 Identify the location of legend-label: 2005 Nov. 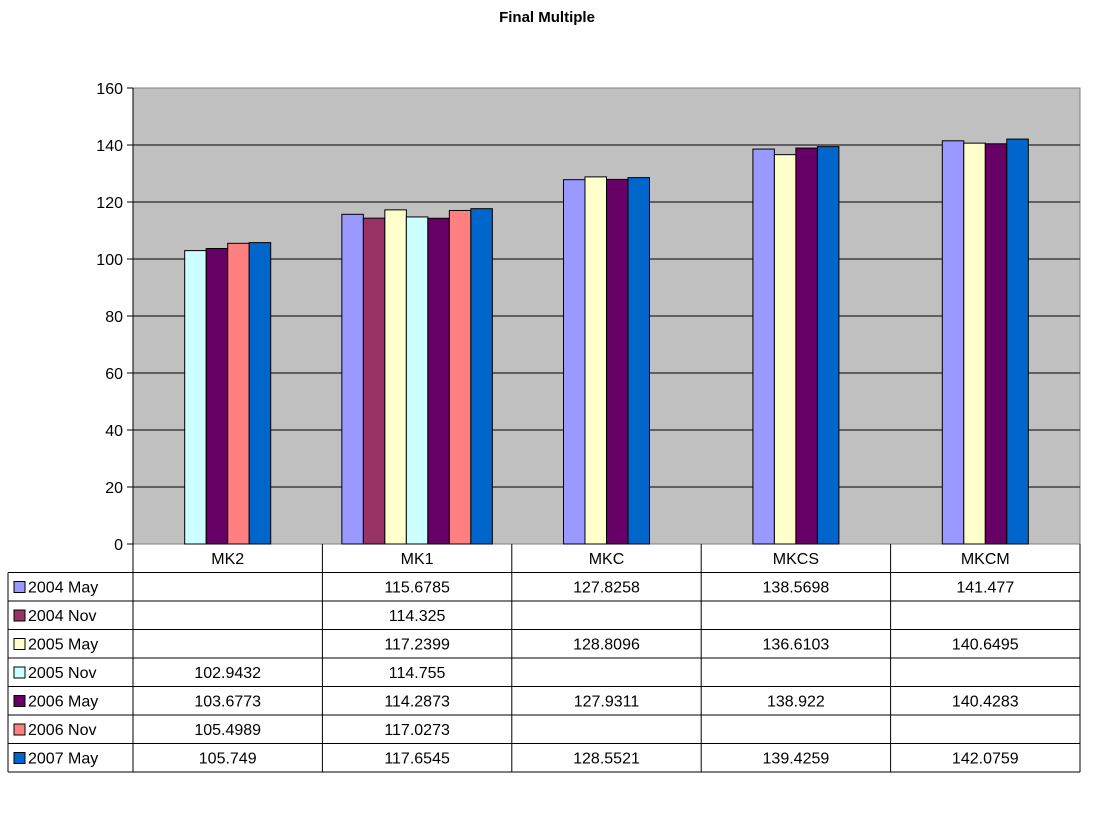
(62, 673).